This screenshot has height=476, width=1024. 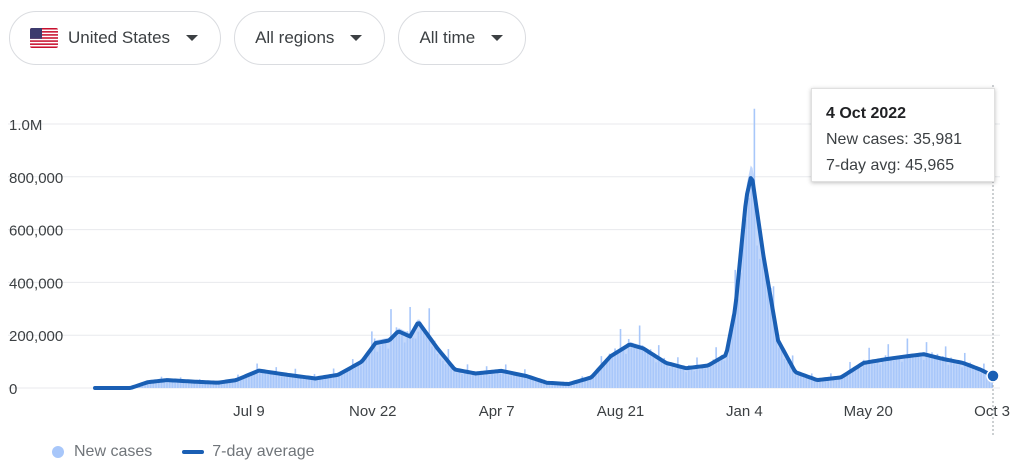 I want to click on x-tick-label: Aug 21, so click(x=621, y=411).